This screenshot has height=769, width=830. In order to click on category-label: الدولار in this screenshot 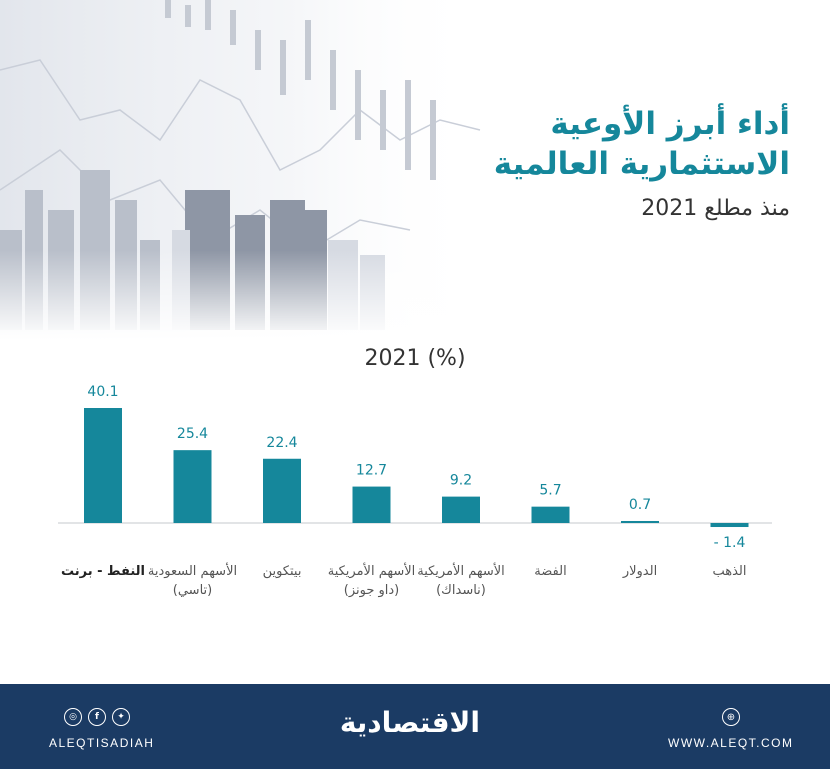, I will do `click(639, 571)`.